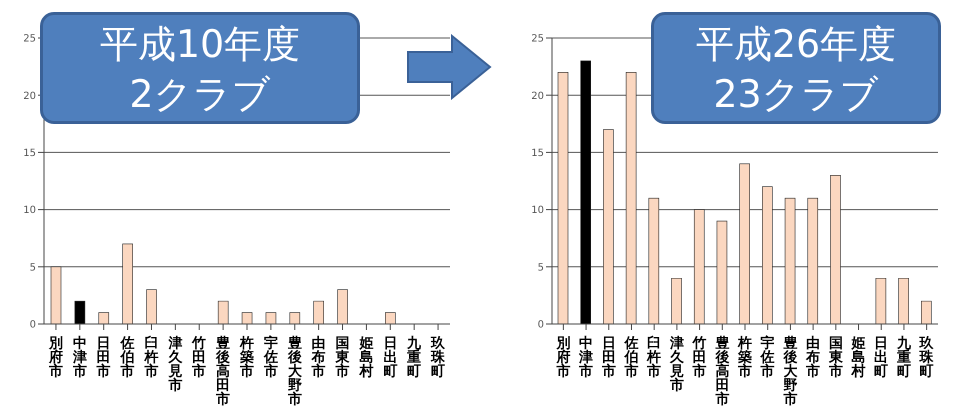 This screenshot has width=954, height=418. Describe the element at coordinates (796, 44) in the screenshot. I see `chart-title: 平成26年度` at that location.